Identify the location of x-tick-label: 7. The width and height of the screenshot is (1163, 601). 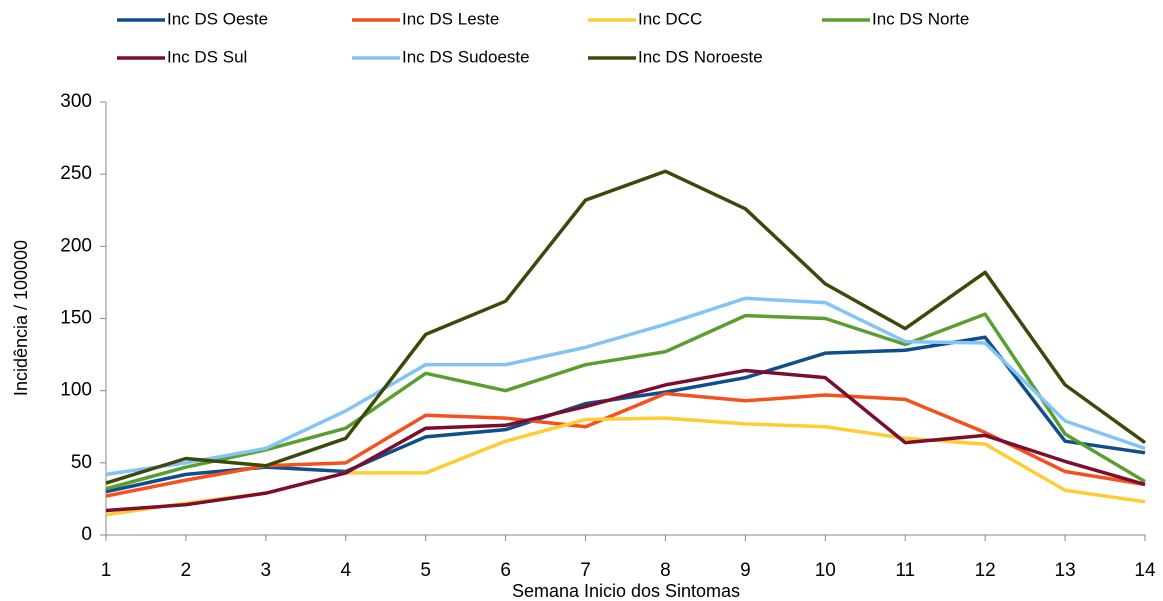
(585, 570).